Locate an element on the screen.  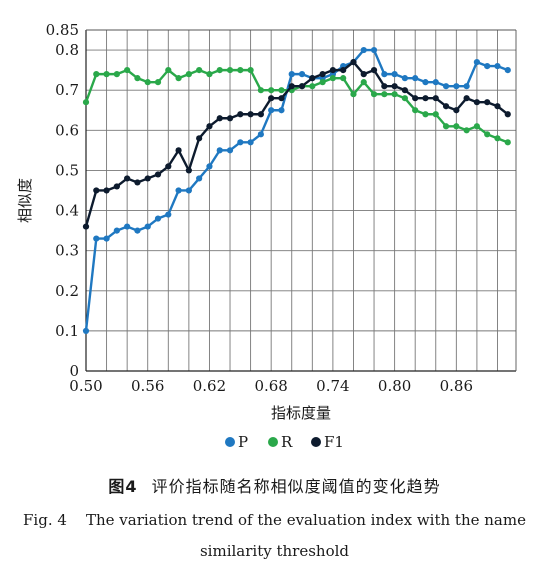
figure-number: 图4 is located at coordinates (123, 486).